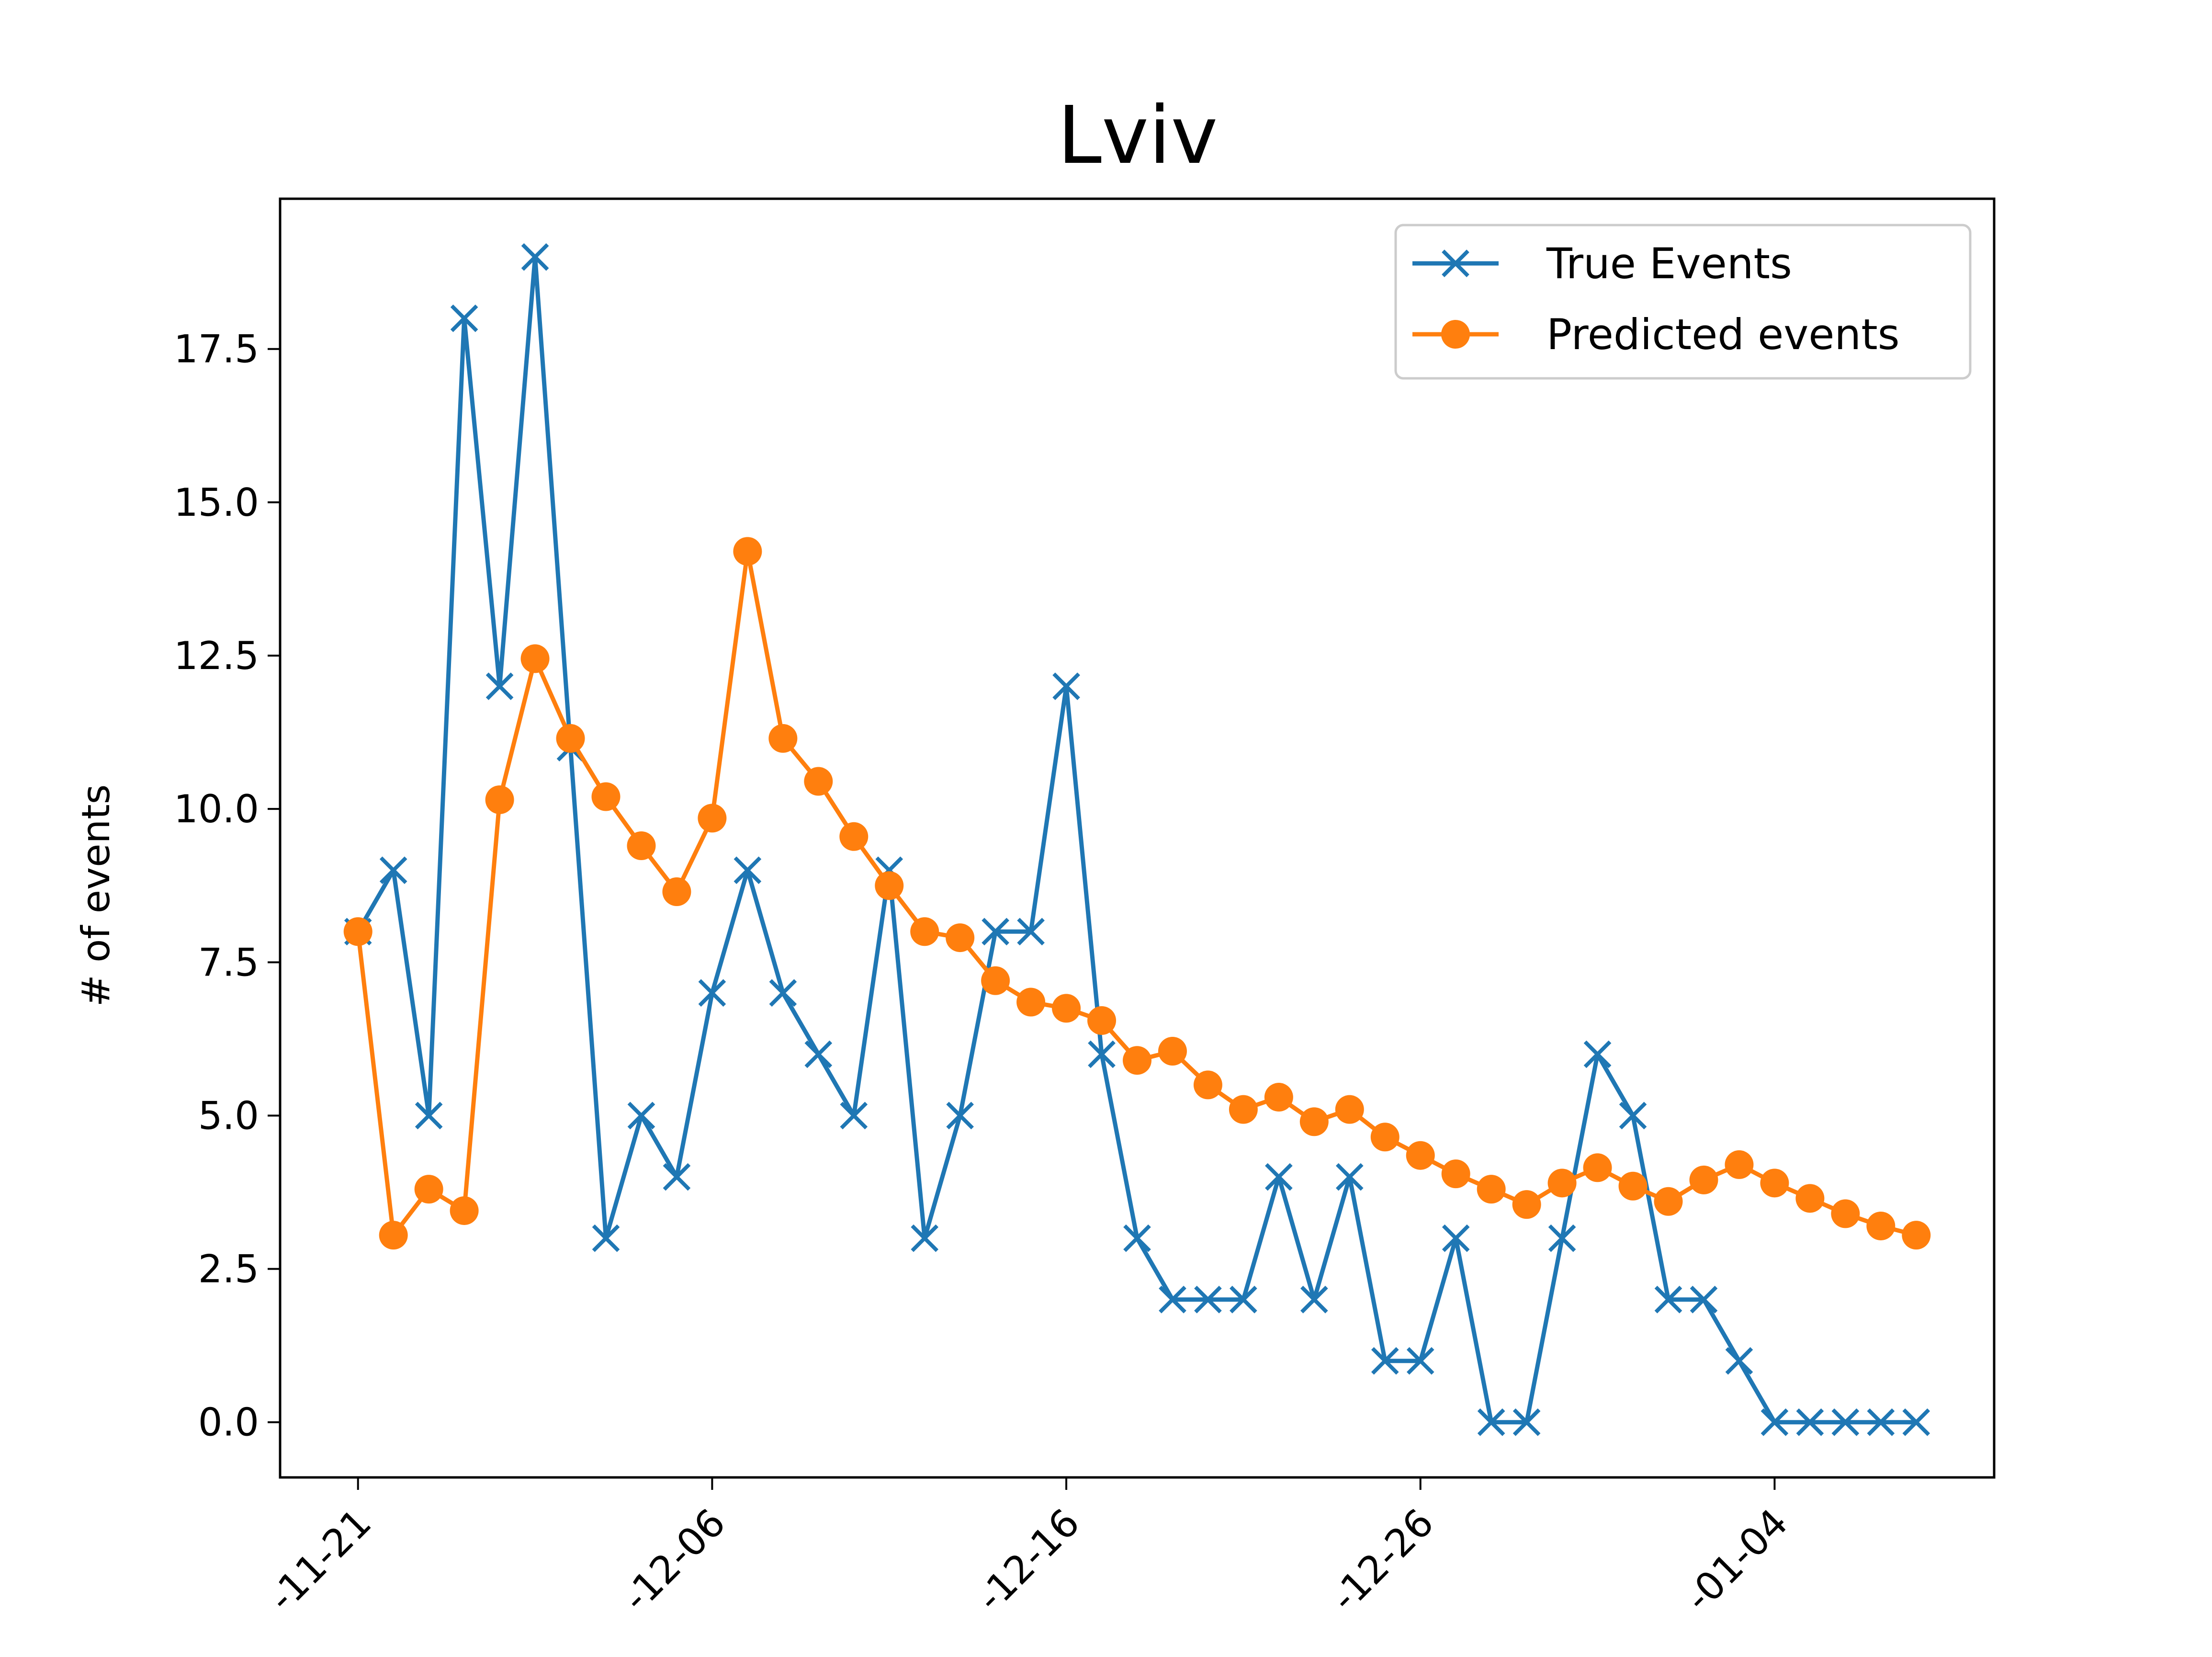  I want to click on y-tick-label: 7.5, so click(228, 962).